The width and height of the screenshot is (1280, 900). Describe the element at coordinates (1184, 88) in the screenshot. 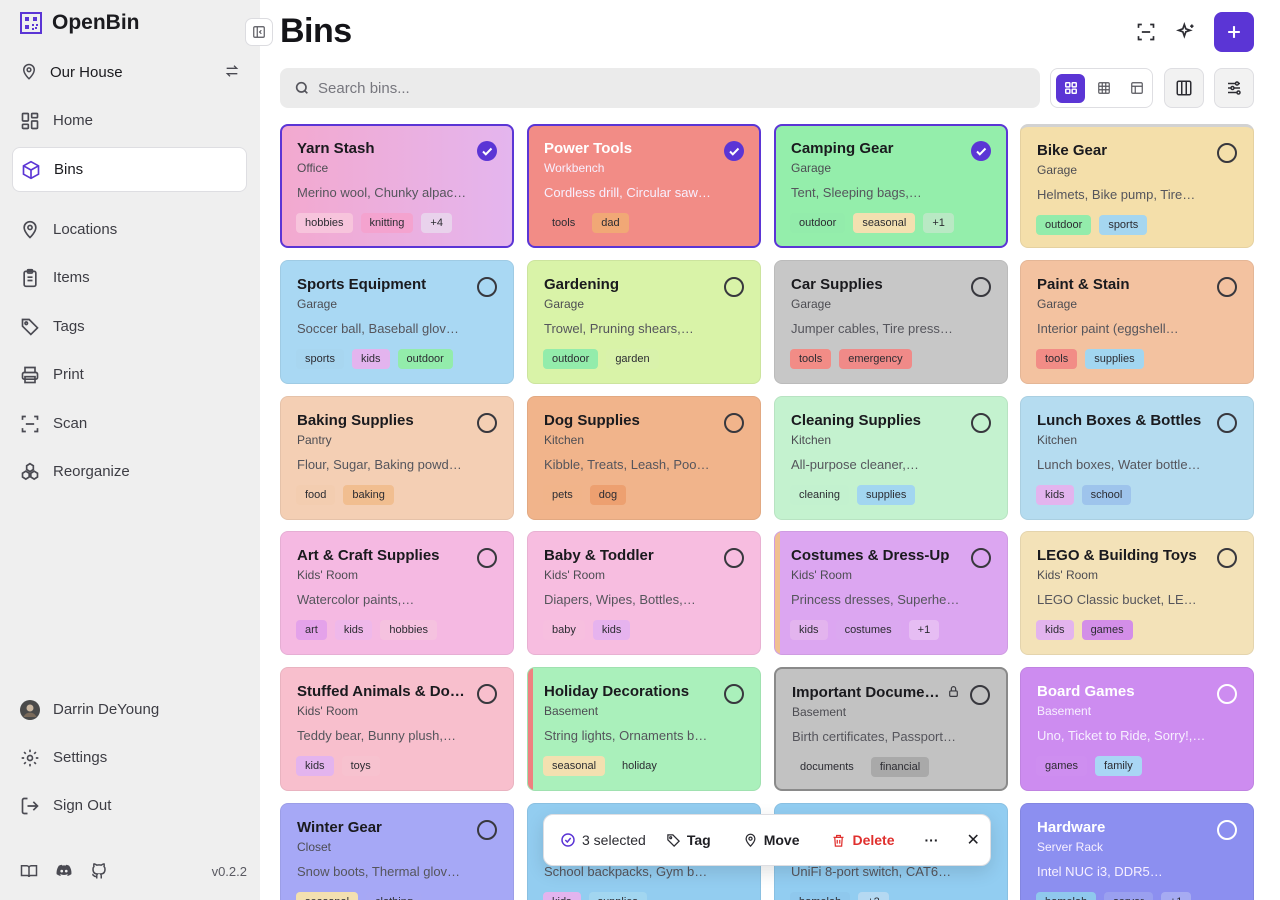

I see `columns-button` at that location.